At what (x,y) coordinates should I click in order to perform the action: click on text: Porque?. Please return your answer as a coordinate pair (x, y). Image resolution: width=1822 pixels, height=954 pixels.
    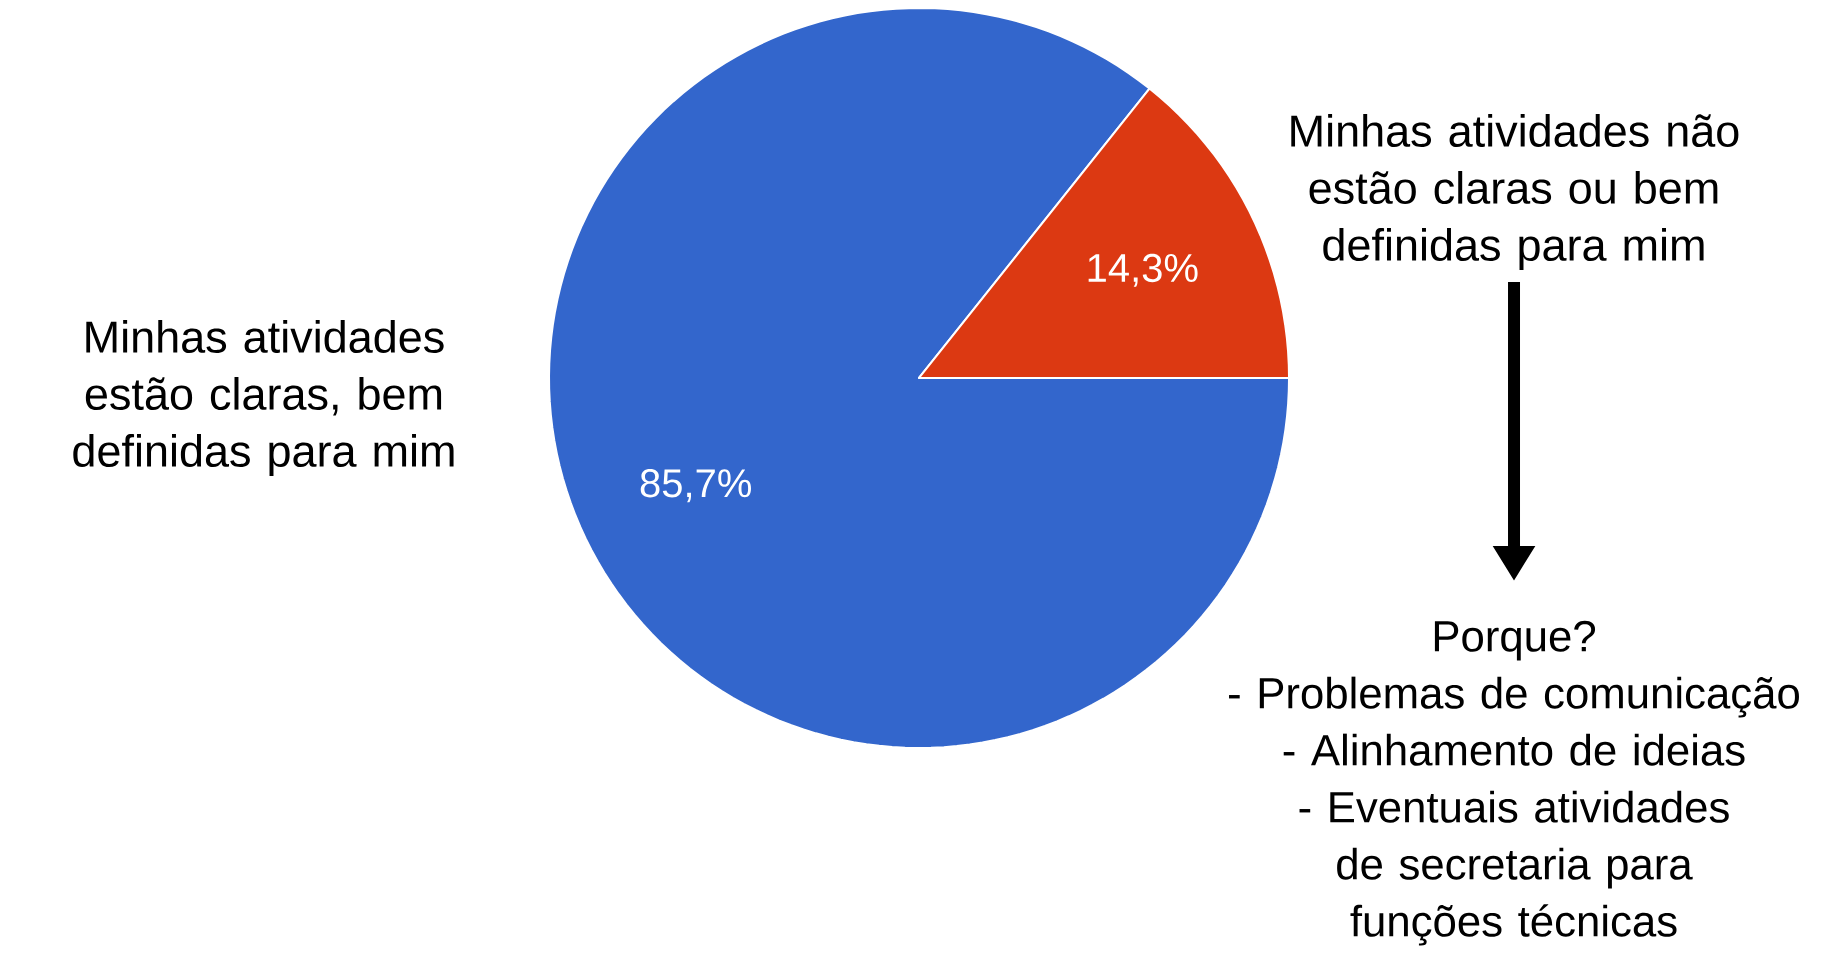
    Looking at the image, I should click on (1515, 640).